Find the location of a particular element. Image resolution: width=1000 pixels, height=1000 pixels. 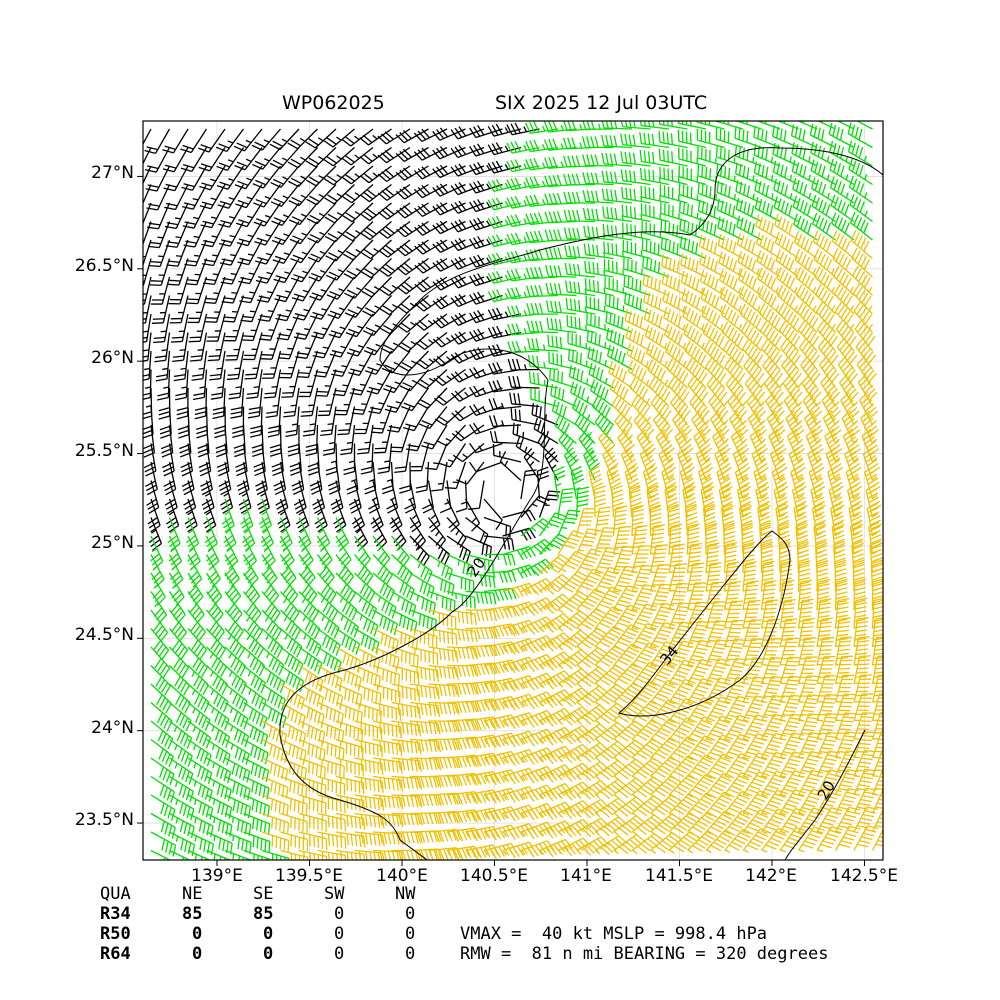

lon-tick-label: 139.5°E is located at coordinates (309, 876).